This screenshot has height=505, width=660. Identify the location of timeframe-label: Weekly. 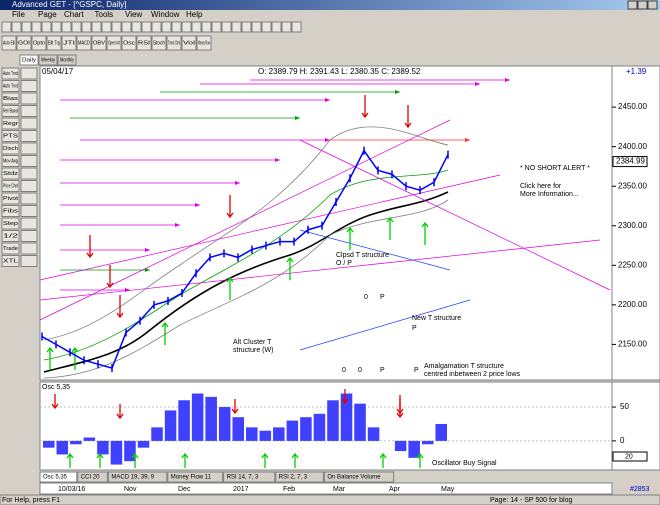
(48, 60).